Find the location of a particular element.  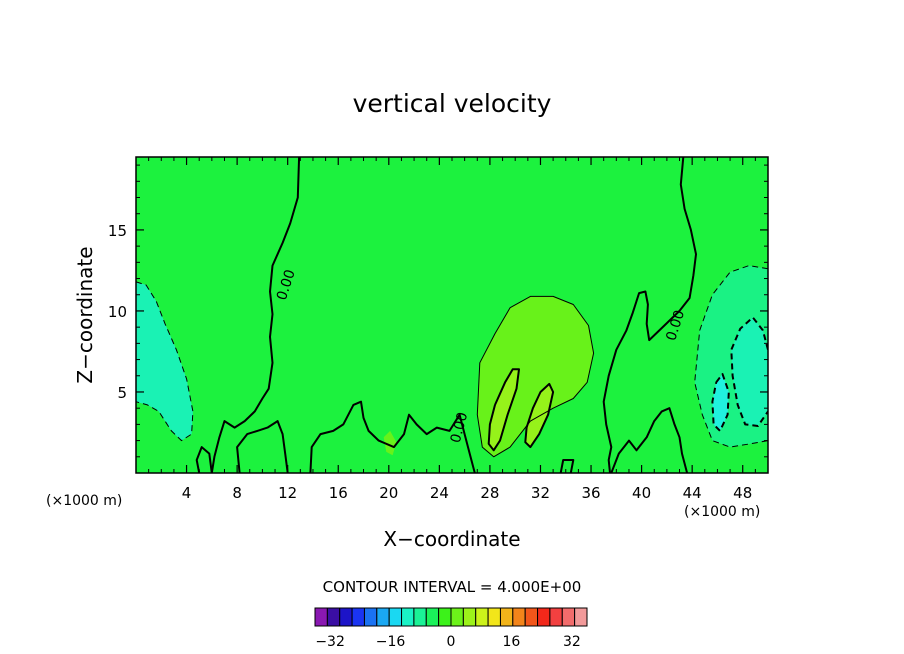

x-tick-label: 36 is located at coordinates (590, 493).